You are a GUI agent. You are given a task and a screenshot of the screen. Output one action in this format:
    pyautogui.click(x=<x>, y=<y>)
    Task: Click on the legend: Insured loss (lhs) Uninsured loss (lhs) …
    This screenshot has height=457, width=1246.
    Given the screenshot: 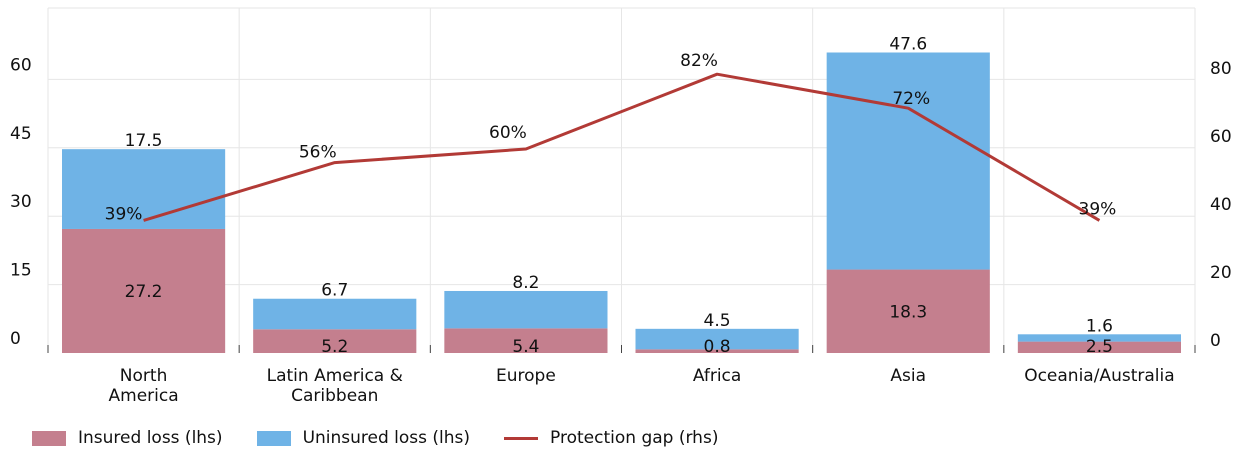 What is the action you would take?
    pyautogui.click(x=392, y=438)
    